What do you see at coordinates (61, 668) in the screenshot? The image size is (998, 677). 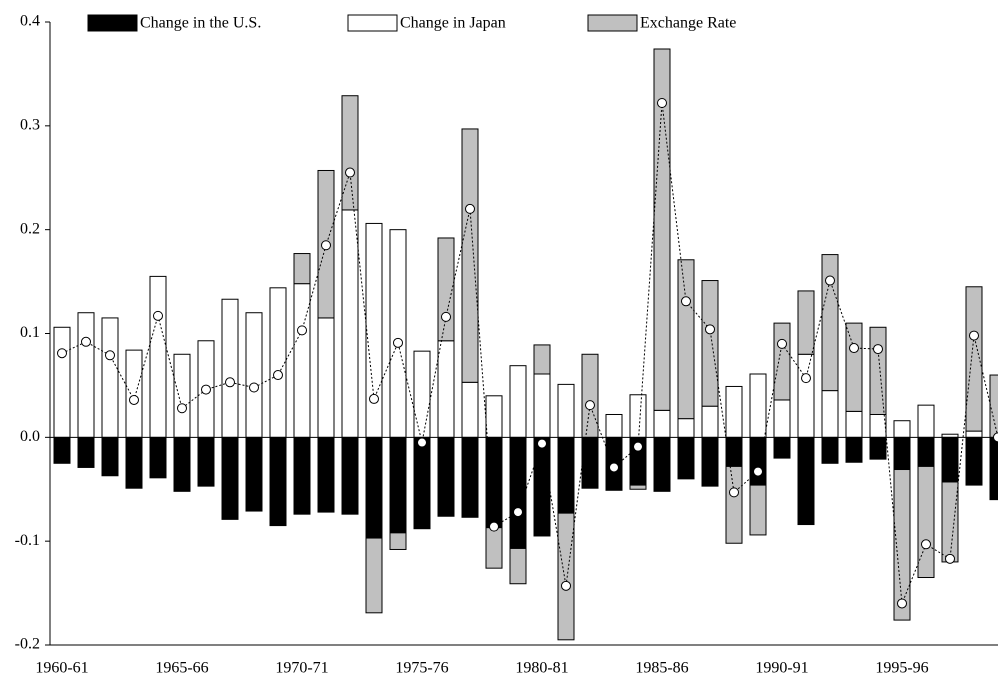 I see `x-tick-label: 1960-61` at bounding box center [61, 668].